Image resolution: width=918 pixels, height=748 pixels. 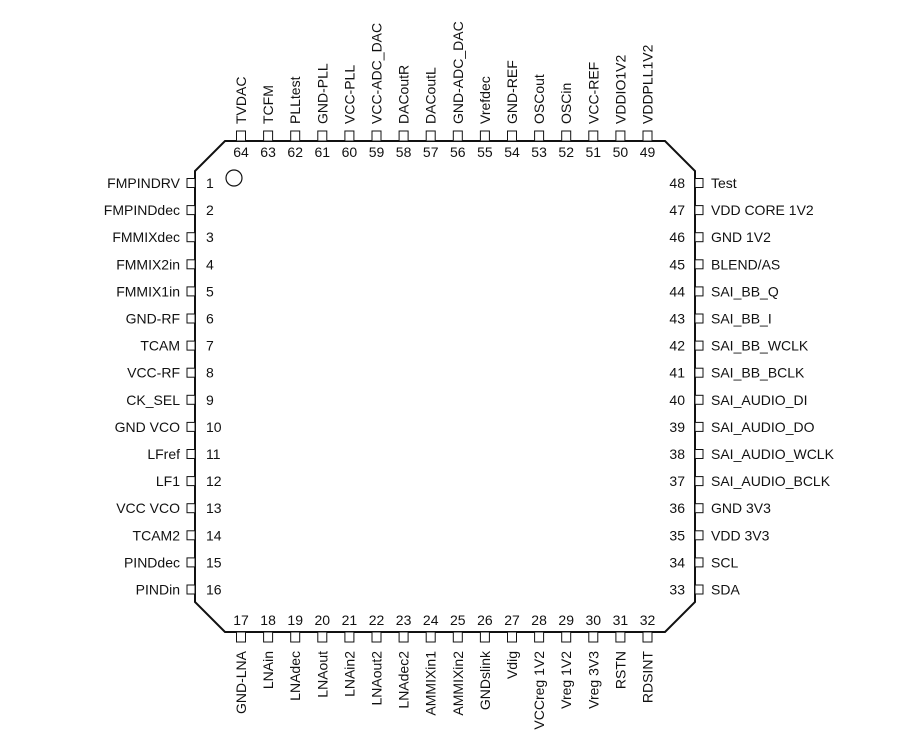 What do you see at coordinates (677, 590) in the screenshot?
I see `pin-number: 33` at bounding box center [677, 590].